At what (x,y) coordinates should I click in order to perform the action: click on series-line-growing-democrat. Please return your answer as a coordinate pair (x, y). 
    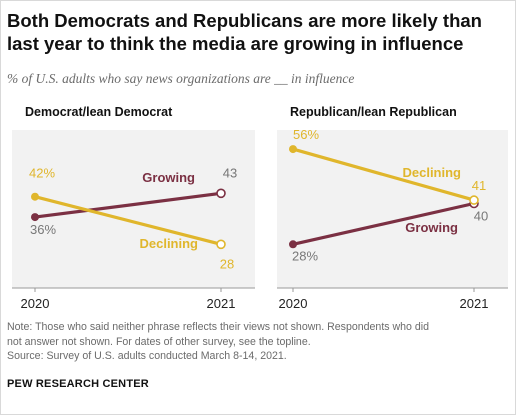
    Looking at the image, I should click on (128, 205).